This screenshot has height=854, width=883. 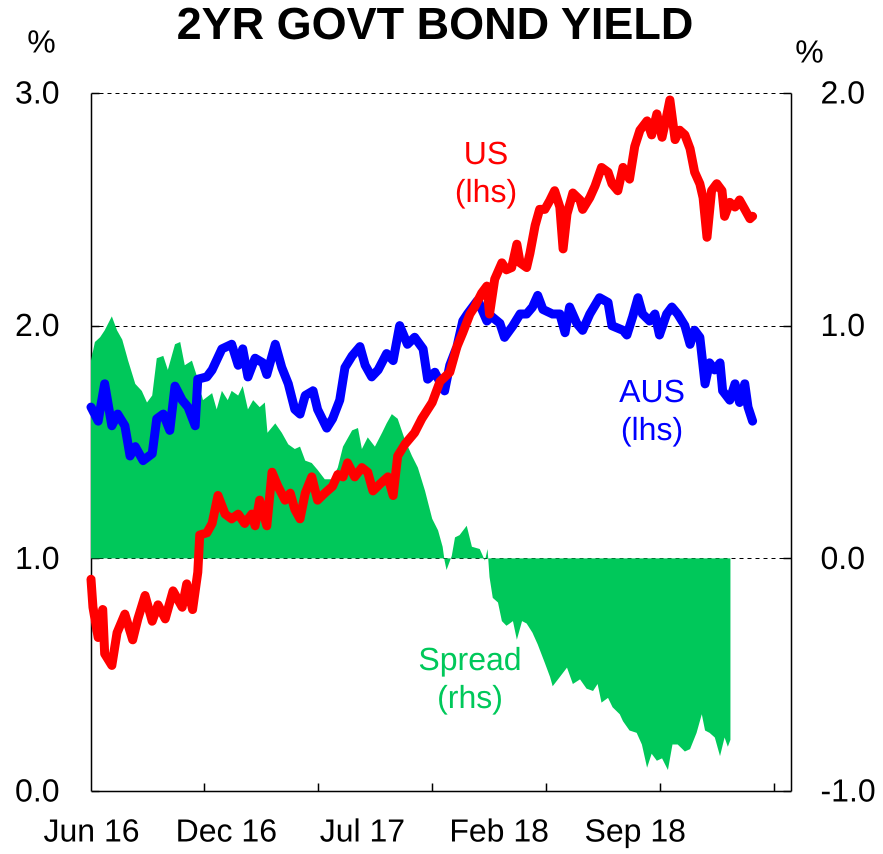 What do you see at coordinates (91, 830) in the screenshot?
I see `x-tick-label: Jun 16` at bounding box center [91, 830].